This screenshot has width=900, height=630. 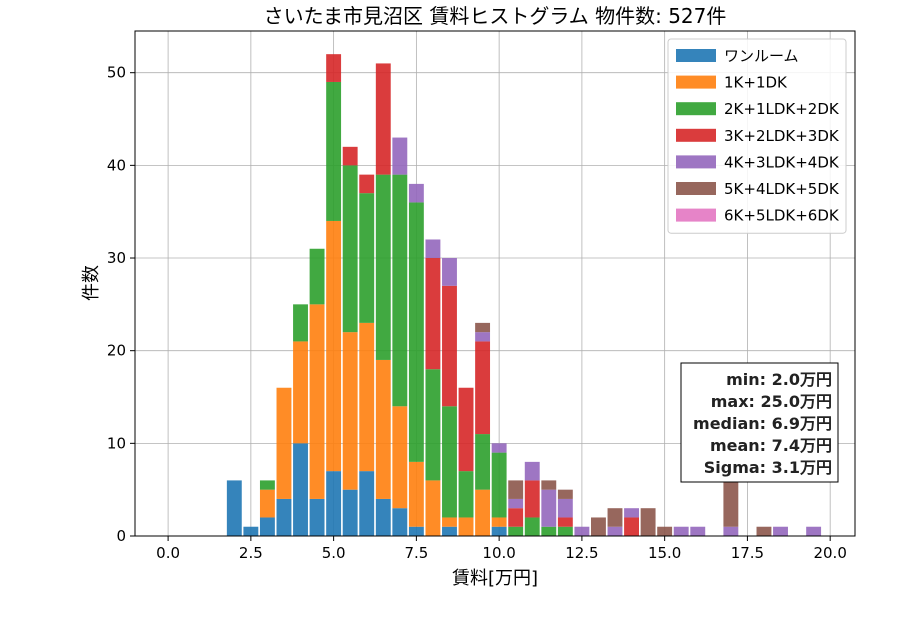 I want to click on legend-label: 6K+5LDK+6DK, so click(x=782, y=216).